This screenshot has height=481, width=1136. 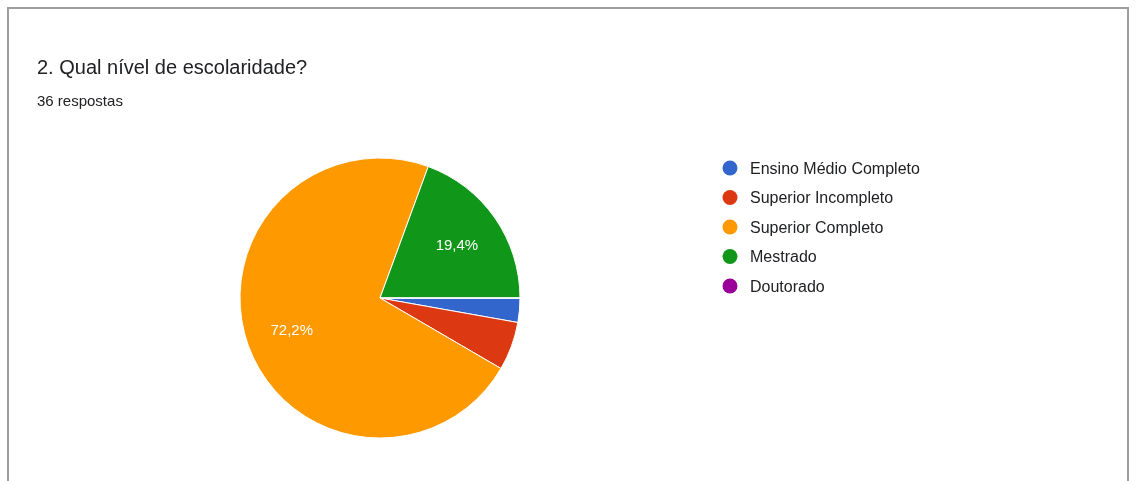 I want to click on legend-label: Superior Completo, so click(x=817, y=227).